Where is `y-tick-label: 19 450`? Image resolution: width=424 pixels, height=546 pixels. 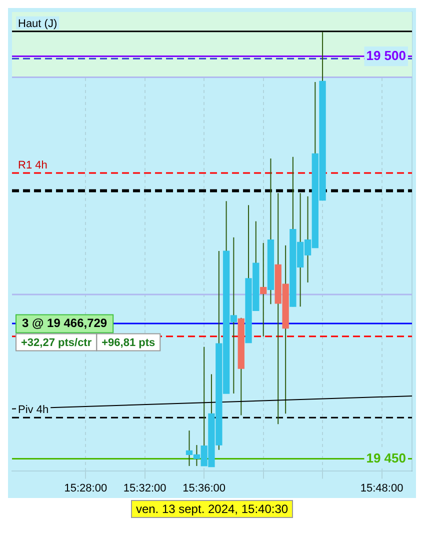
y-tick-label: 19 450 is located at coordinates (386, 458).